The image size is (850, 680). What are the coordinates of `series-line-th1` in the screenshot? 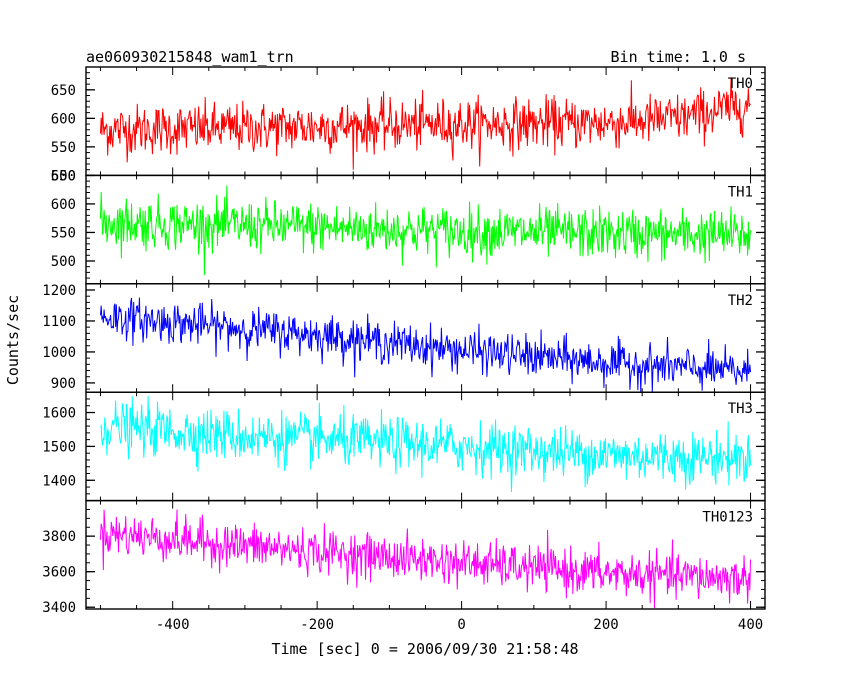 It's located at (425, 230).